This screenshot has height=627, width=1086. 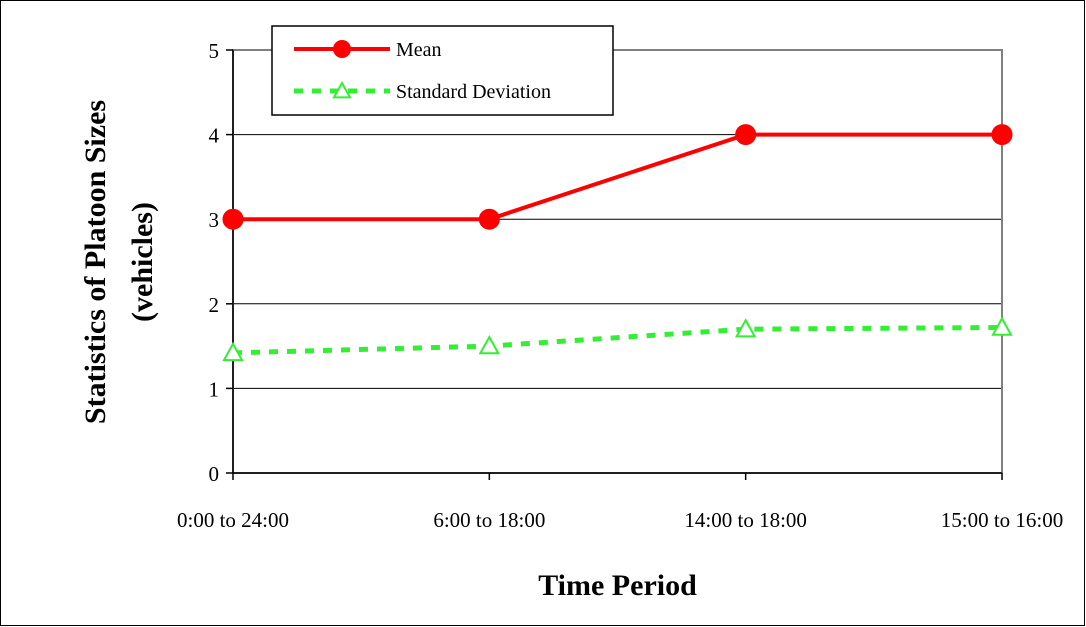 What do you see at coordinates (489, 520) in the screenshot?
I see `x-tick-label: 6:00 to 18:00` at bounding box center [489, 520].